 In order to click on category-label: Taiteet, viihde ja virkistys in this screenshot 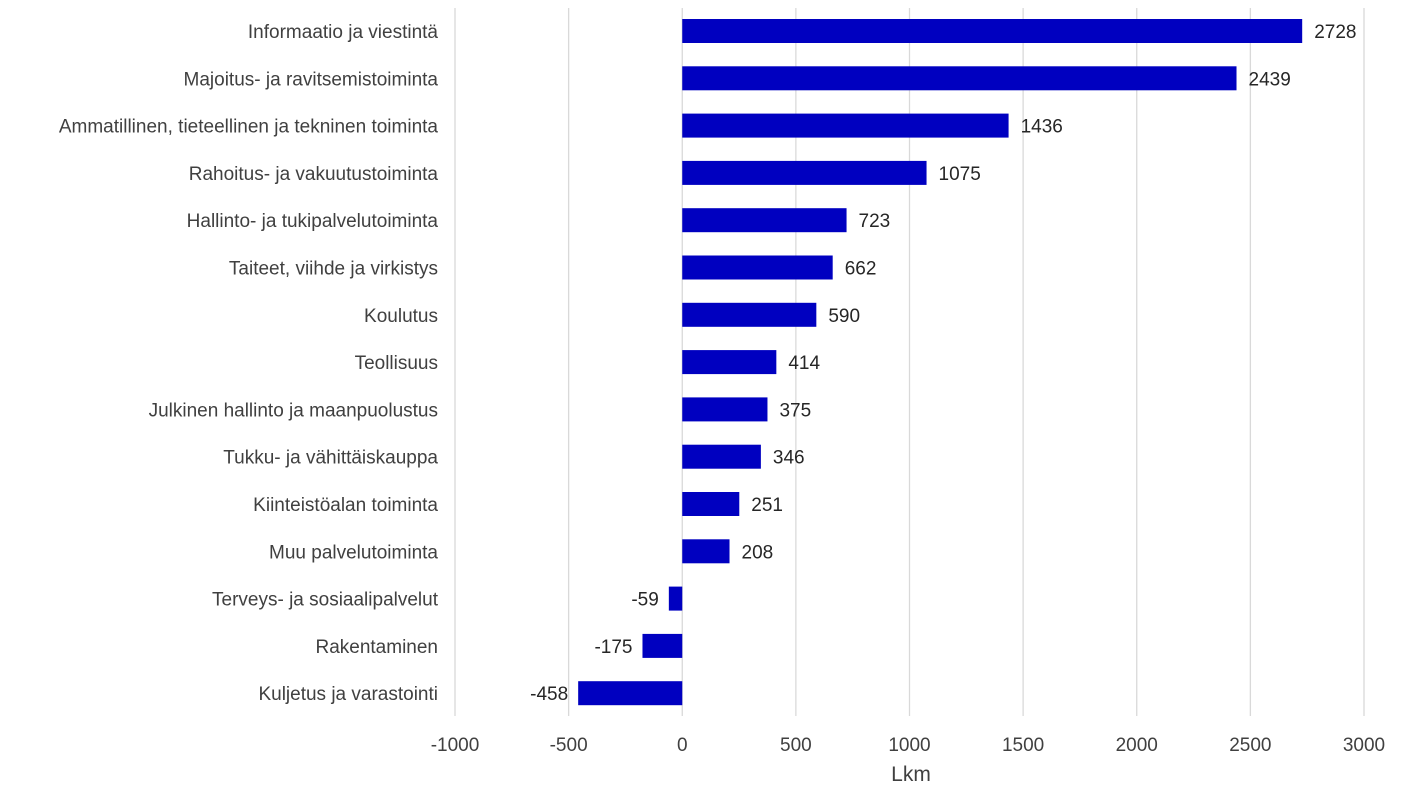, I will do `click(333, 269)`.